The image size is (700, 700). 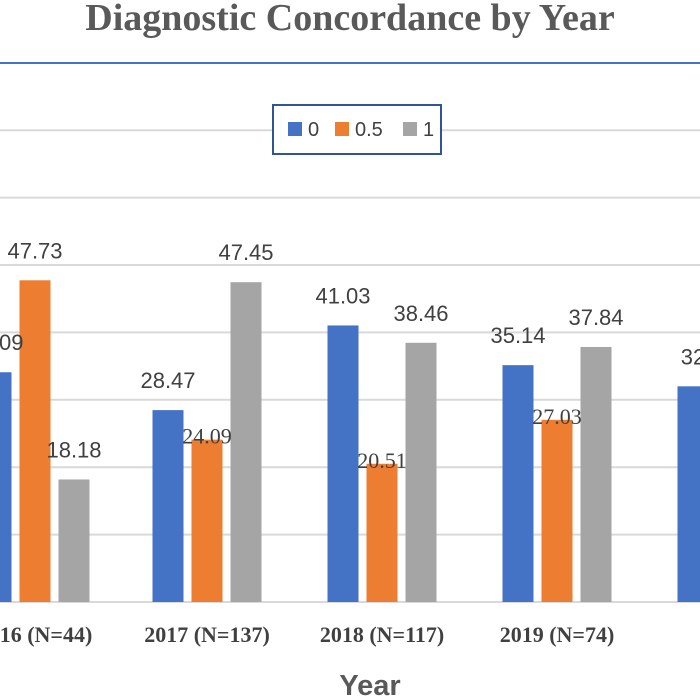 I want to click on x-tick-label: 2017 (N=137), so click(x=207, y=634).